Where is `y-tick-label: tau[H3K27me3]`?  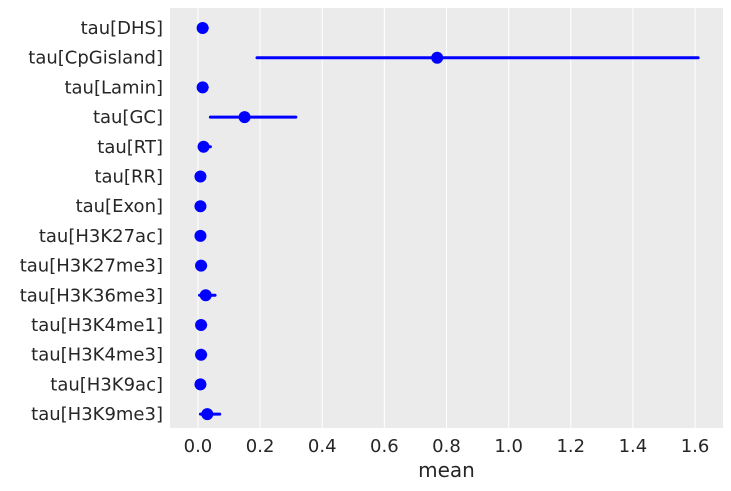
y-tick-label: tau[H3K27me3] is located at coordinates (91, 266).